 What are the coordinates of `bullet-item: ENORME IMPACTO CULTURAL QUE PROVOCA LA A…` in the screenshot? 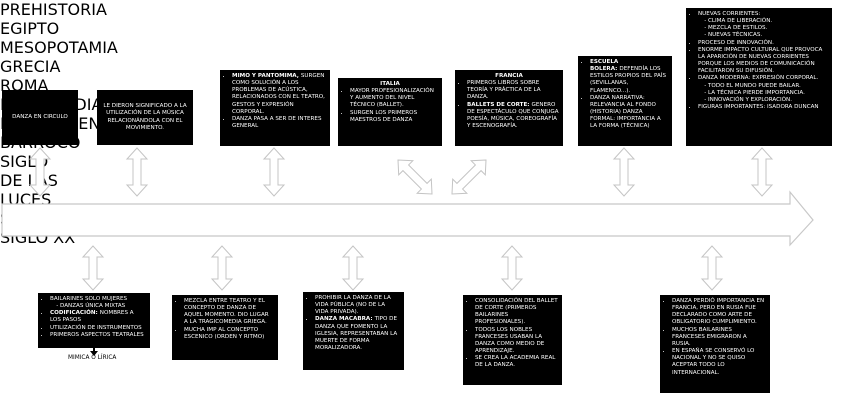 It's located at (763, 61).